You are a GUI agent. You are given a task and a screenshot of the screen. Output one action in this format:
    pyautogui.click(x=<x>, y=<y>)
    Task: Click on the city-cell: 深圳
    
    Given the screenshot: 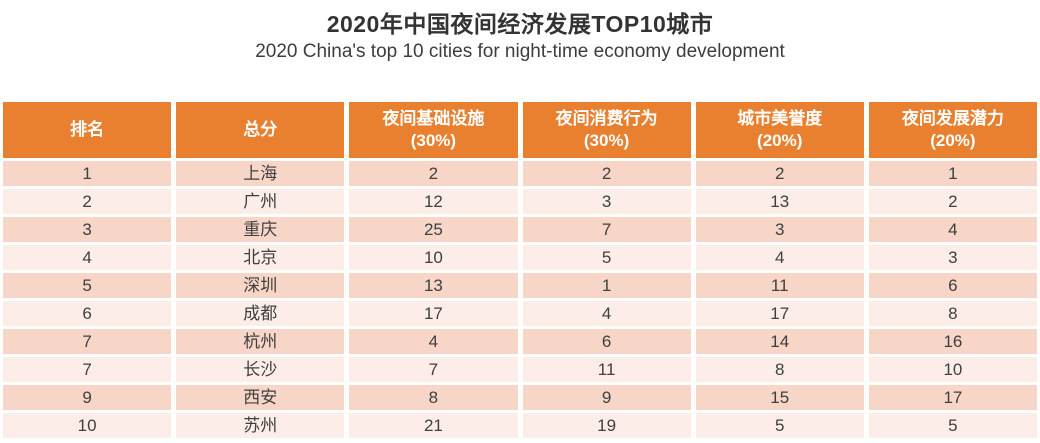 What is the action you would take?
    pyautogui.click(x=260, y=285)
    